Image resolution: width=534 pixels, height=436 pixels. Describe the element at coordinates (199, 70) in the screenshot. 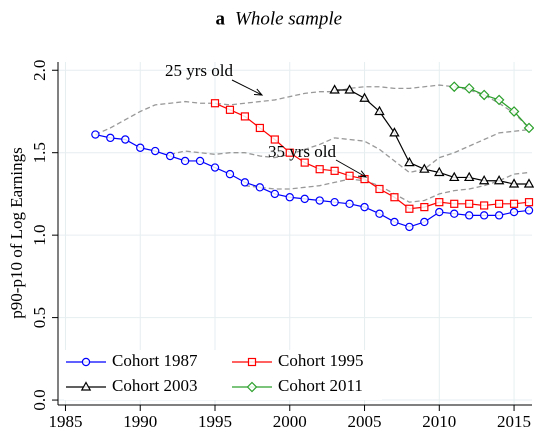

I see `annotation: 25 yrs old` at that location.